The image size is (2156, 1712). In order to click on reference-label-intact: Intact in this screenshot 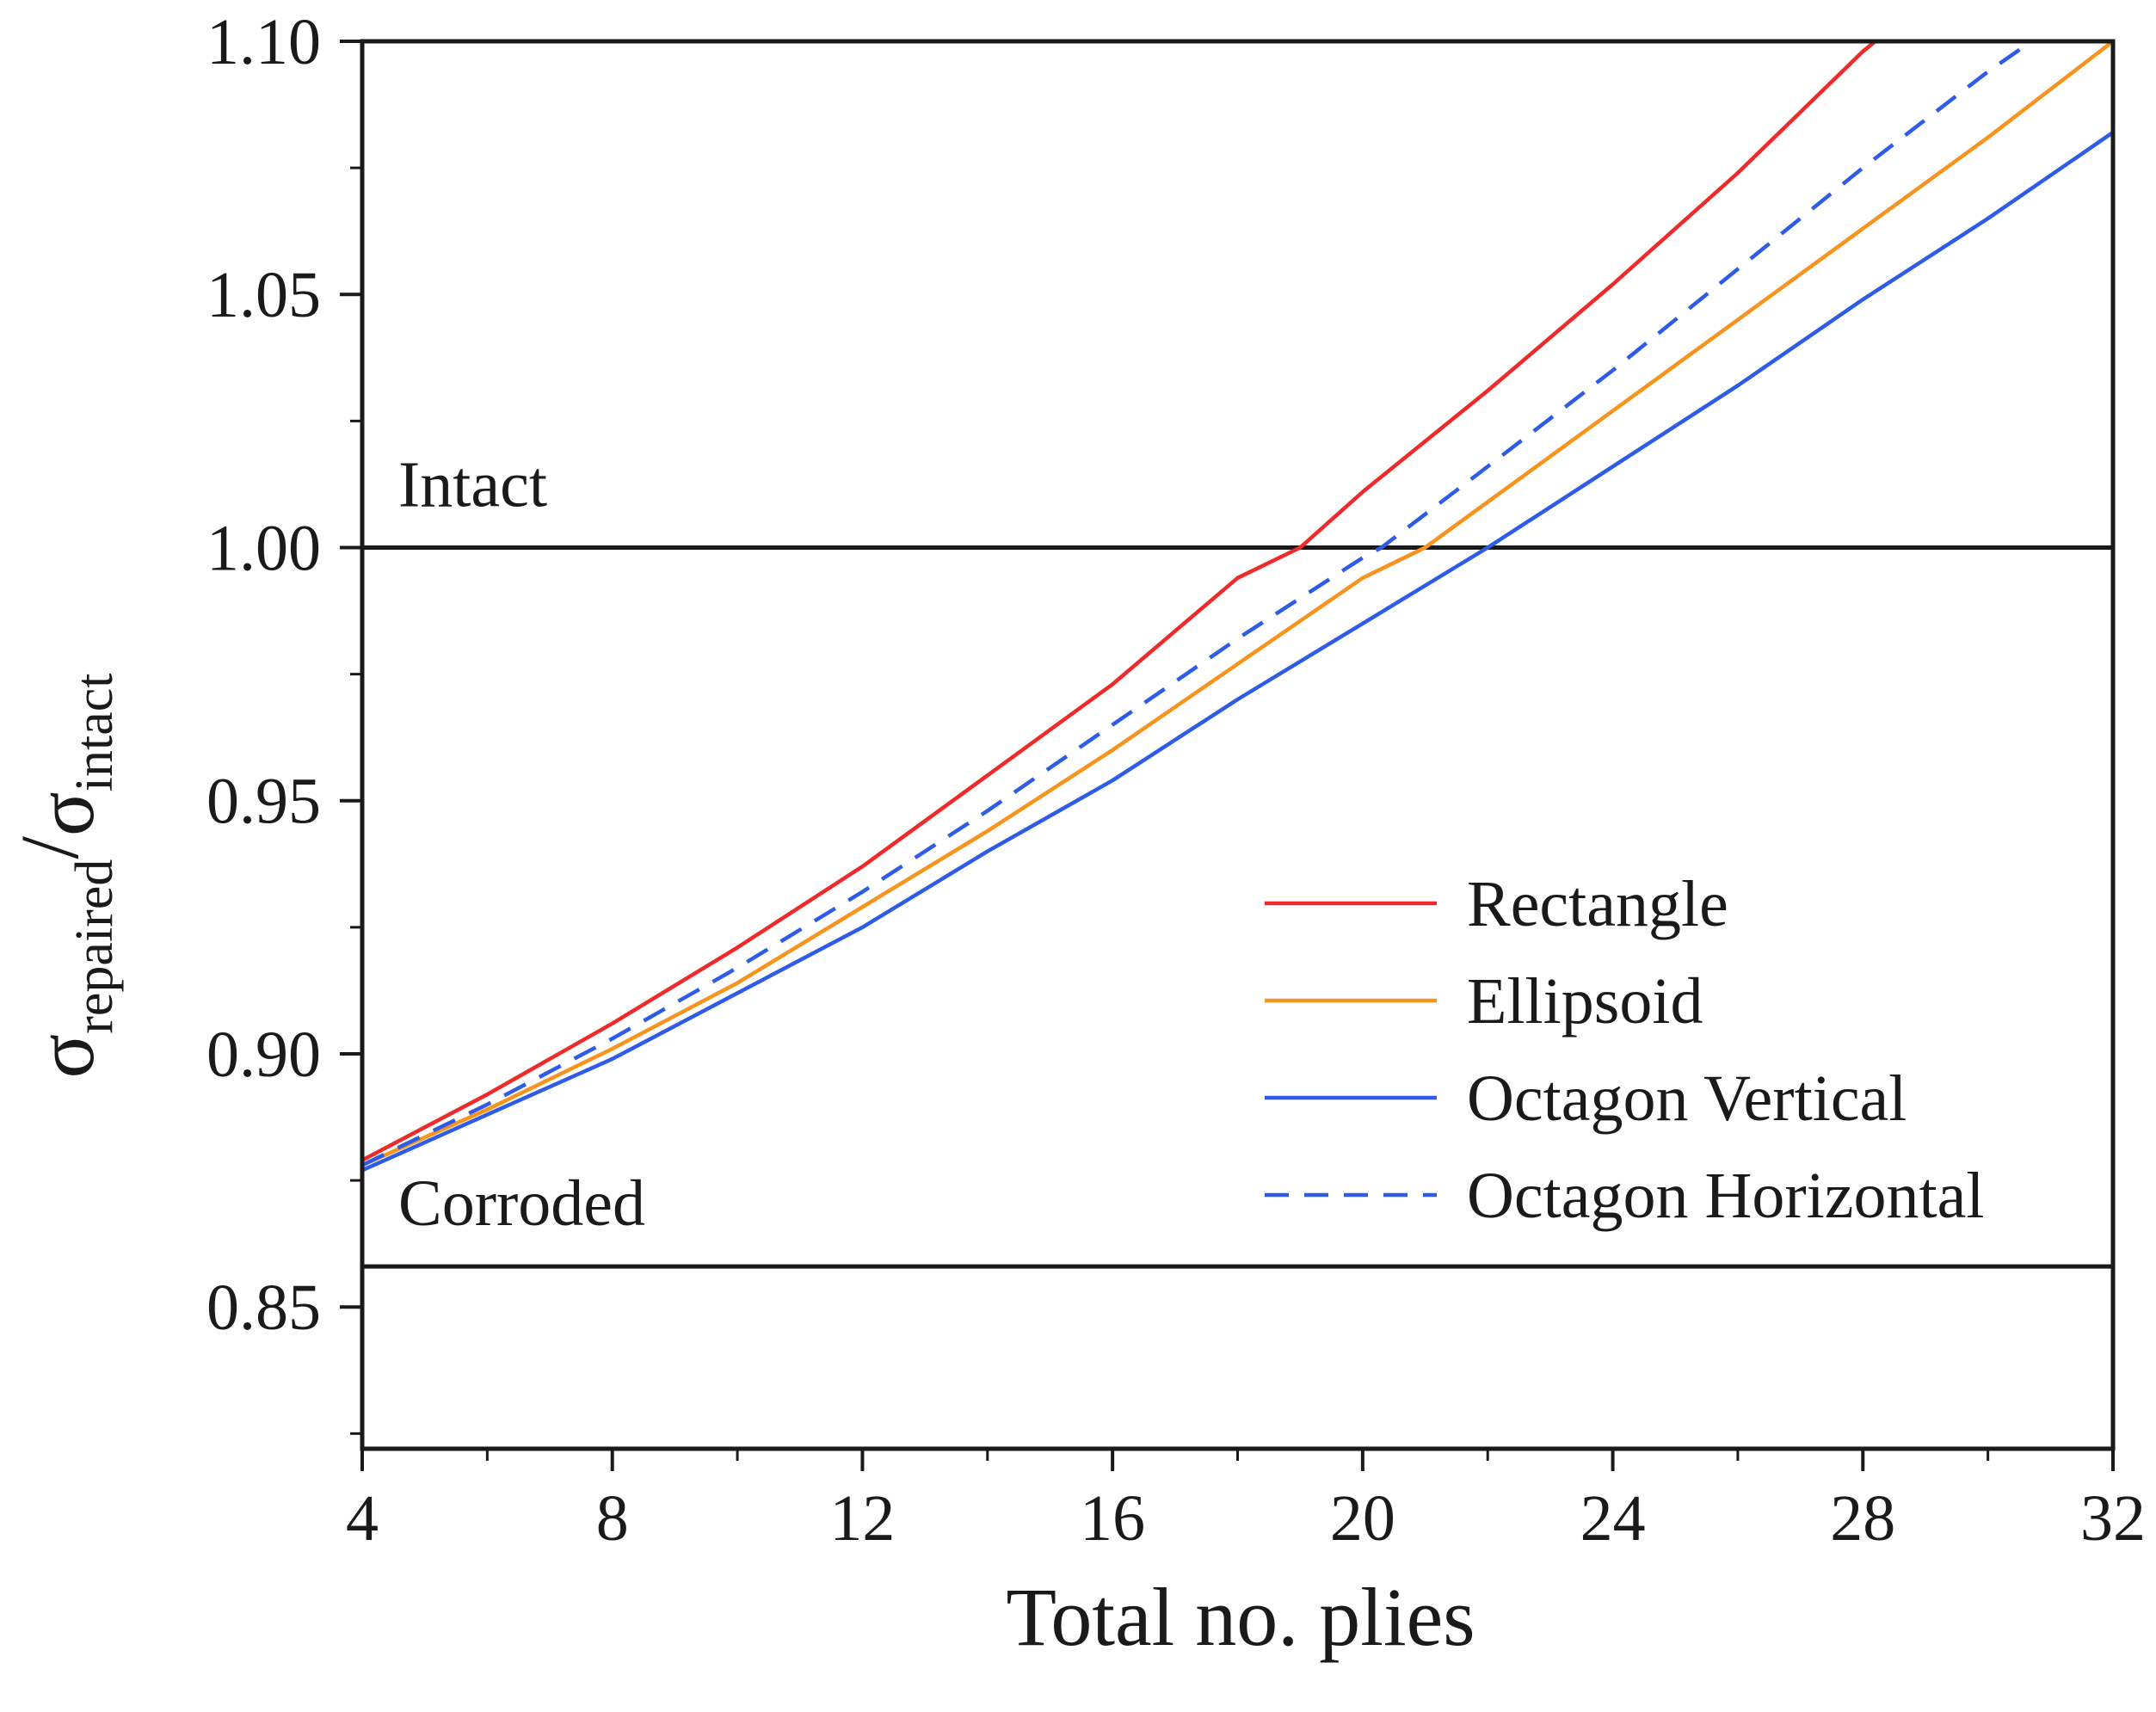, I will do `click(472, 484)`.